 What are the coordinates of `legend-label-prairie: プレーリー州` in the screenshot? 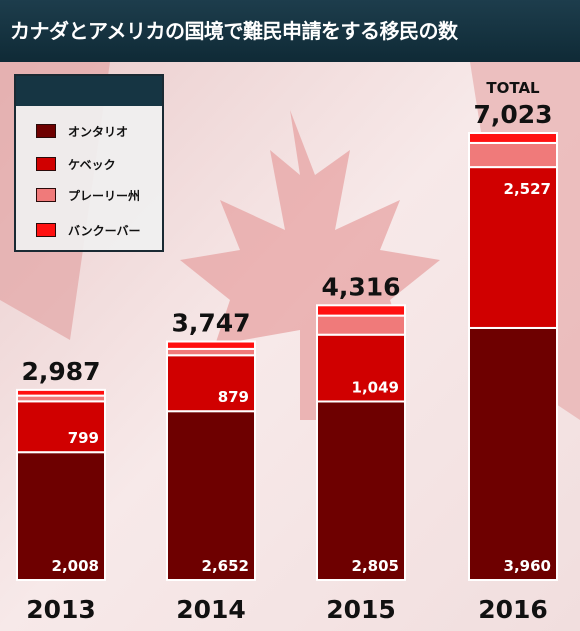 It's located at (104, 195).